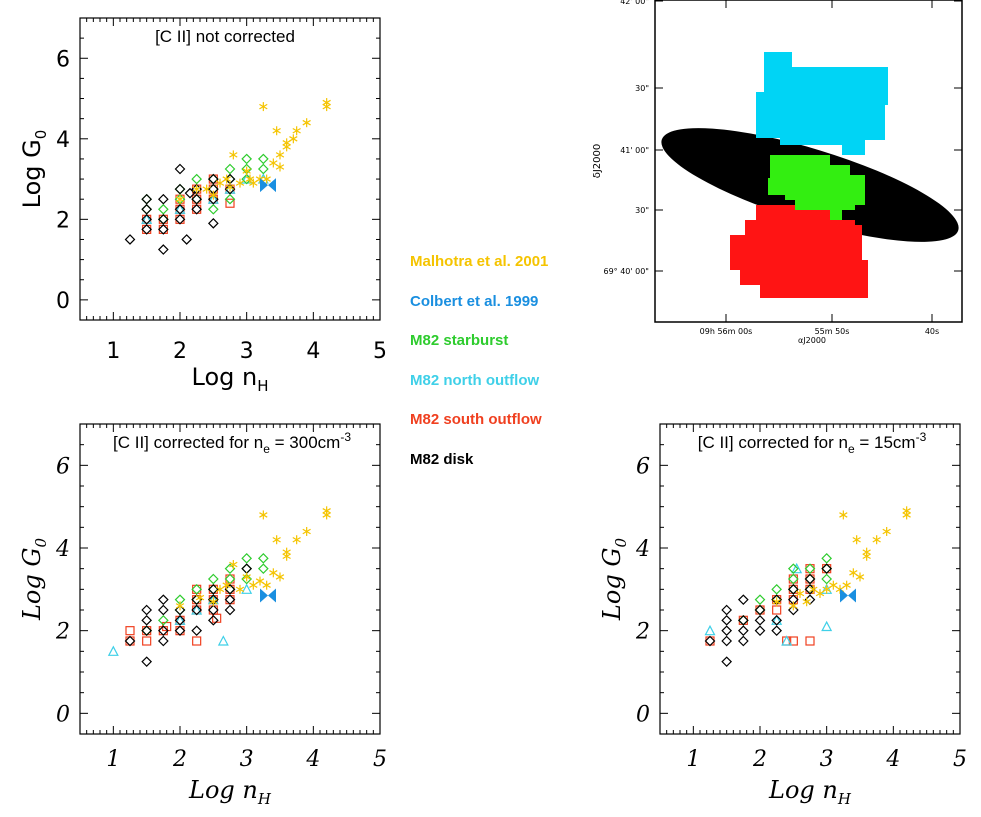 The width and height of the screenshot is (981, 817). Describe the element at coordinates (63, 59) in the screenshot. I see `y-tick-label: 6` at that location.